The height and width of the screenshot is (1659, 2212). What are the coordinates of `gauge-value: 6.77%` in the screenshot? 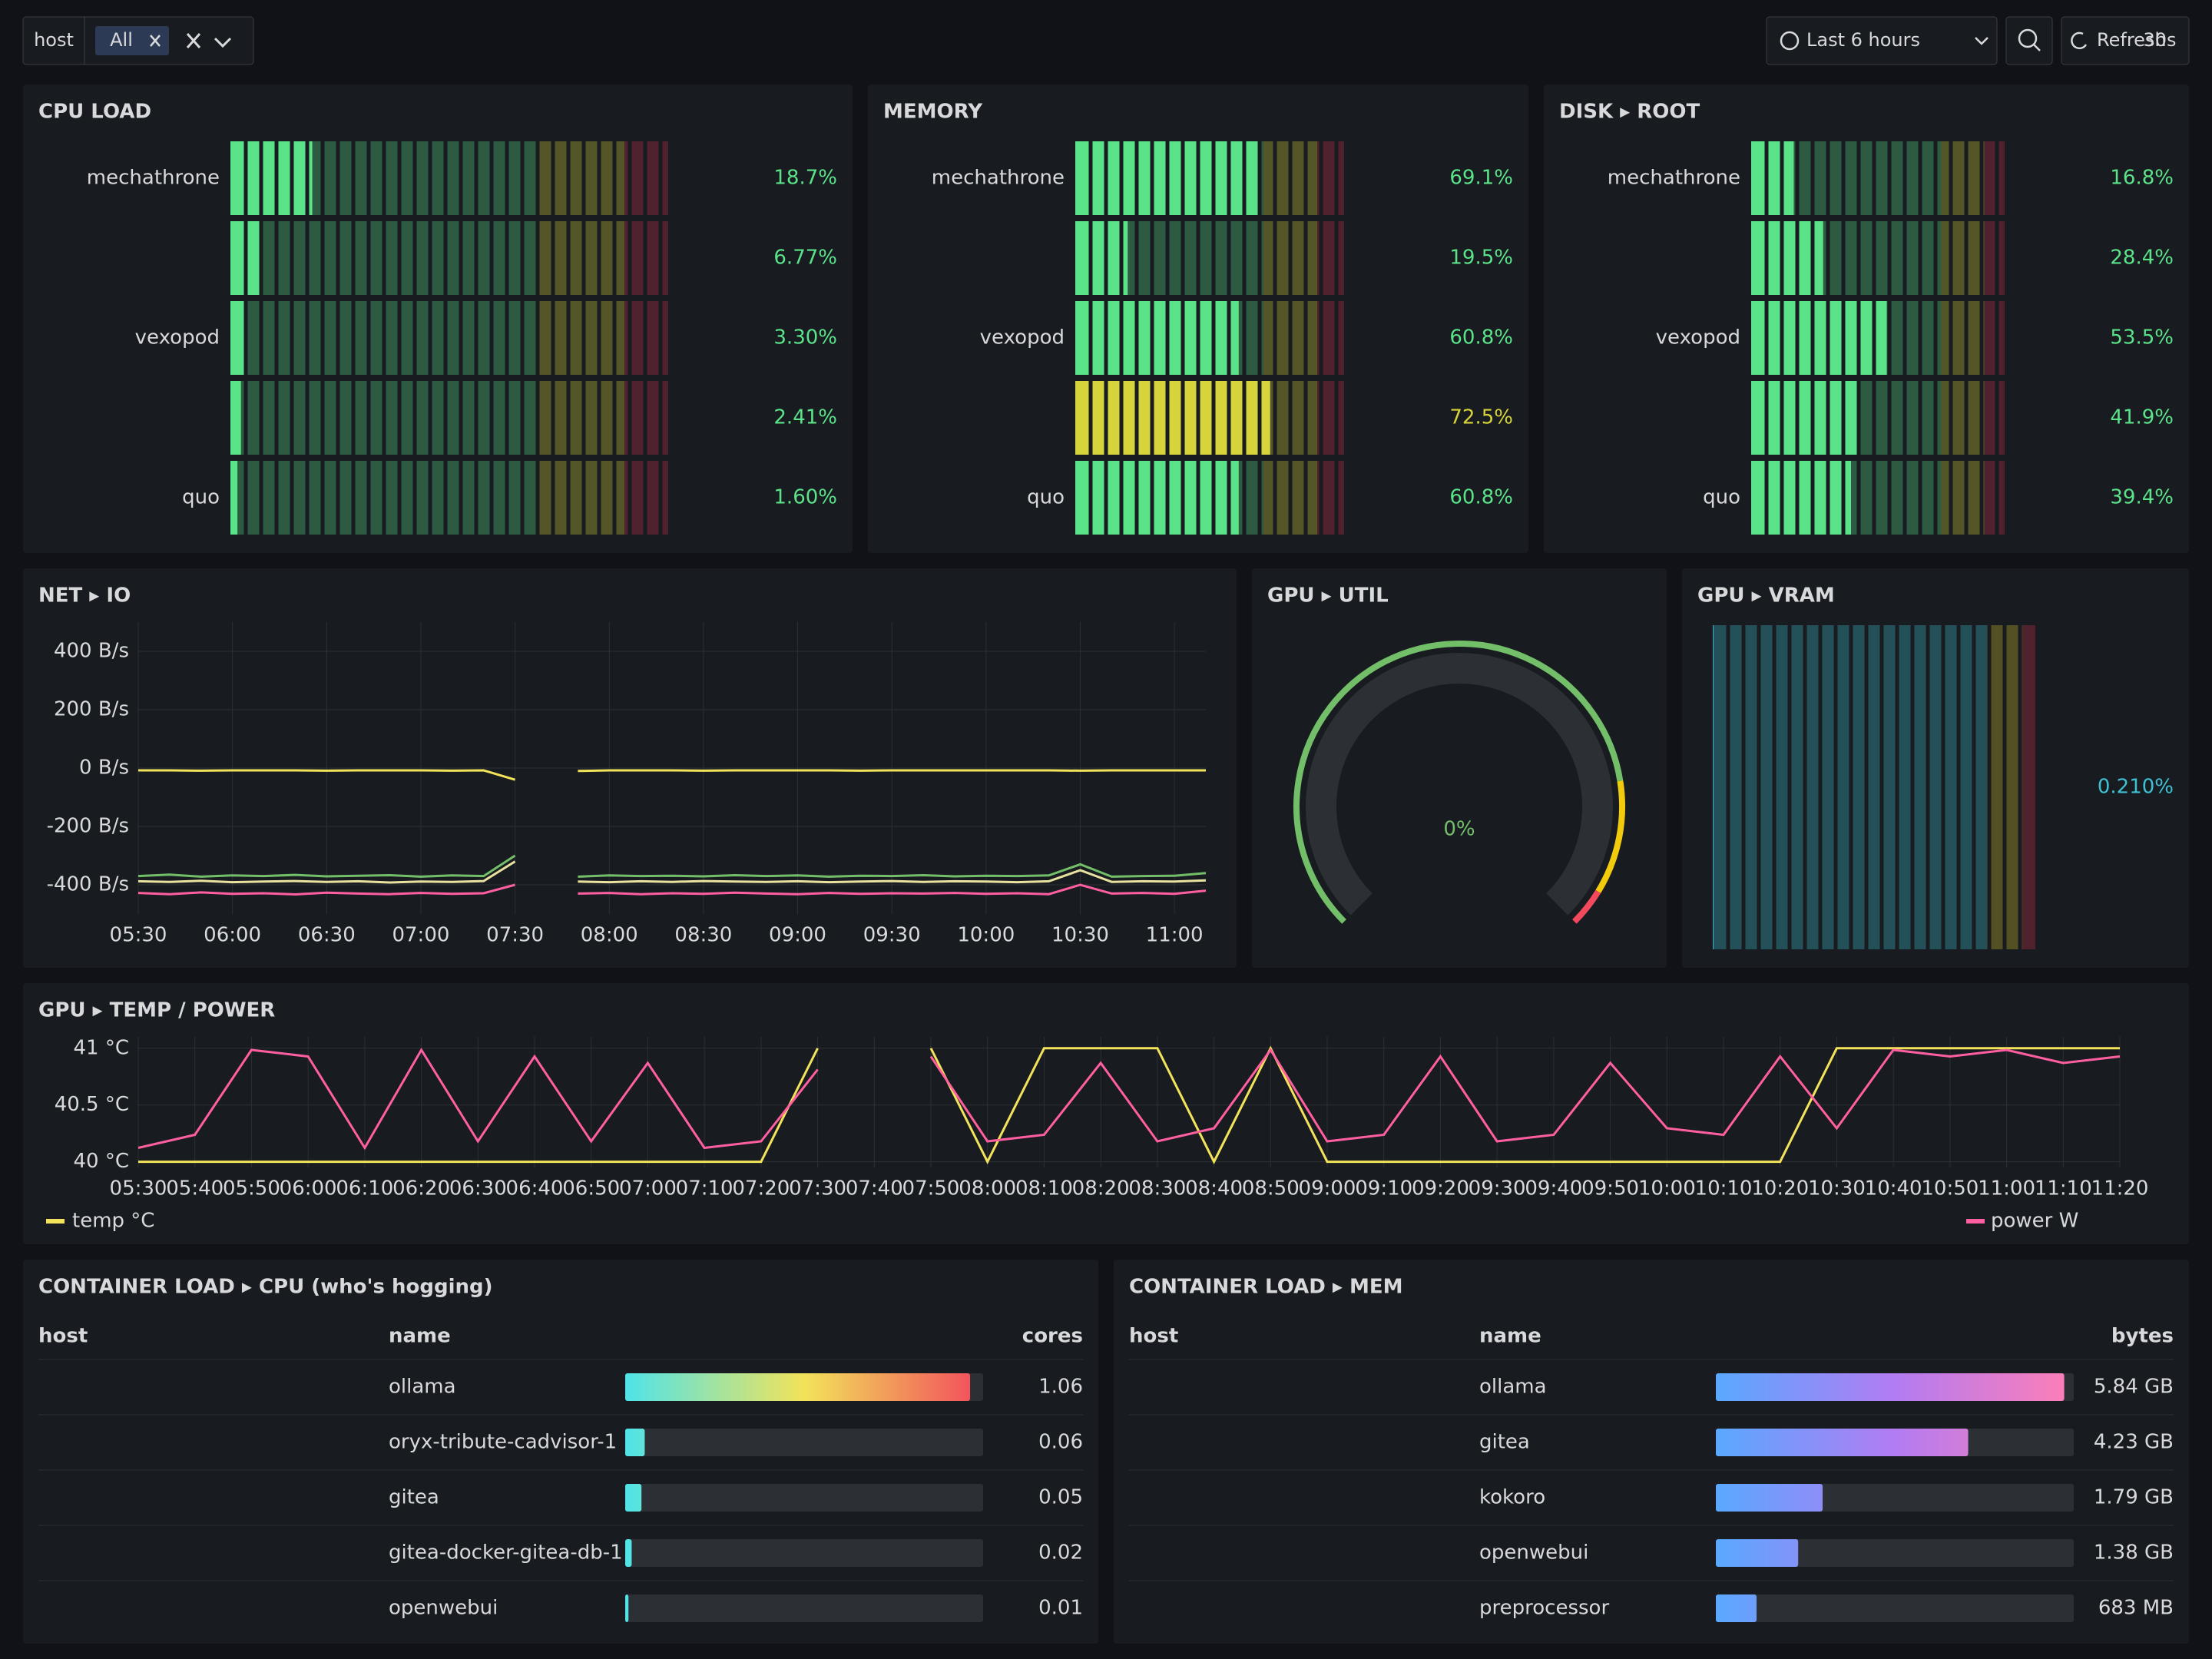 It's located at (805, 258).